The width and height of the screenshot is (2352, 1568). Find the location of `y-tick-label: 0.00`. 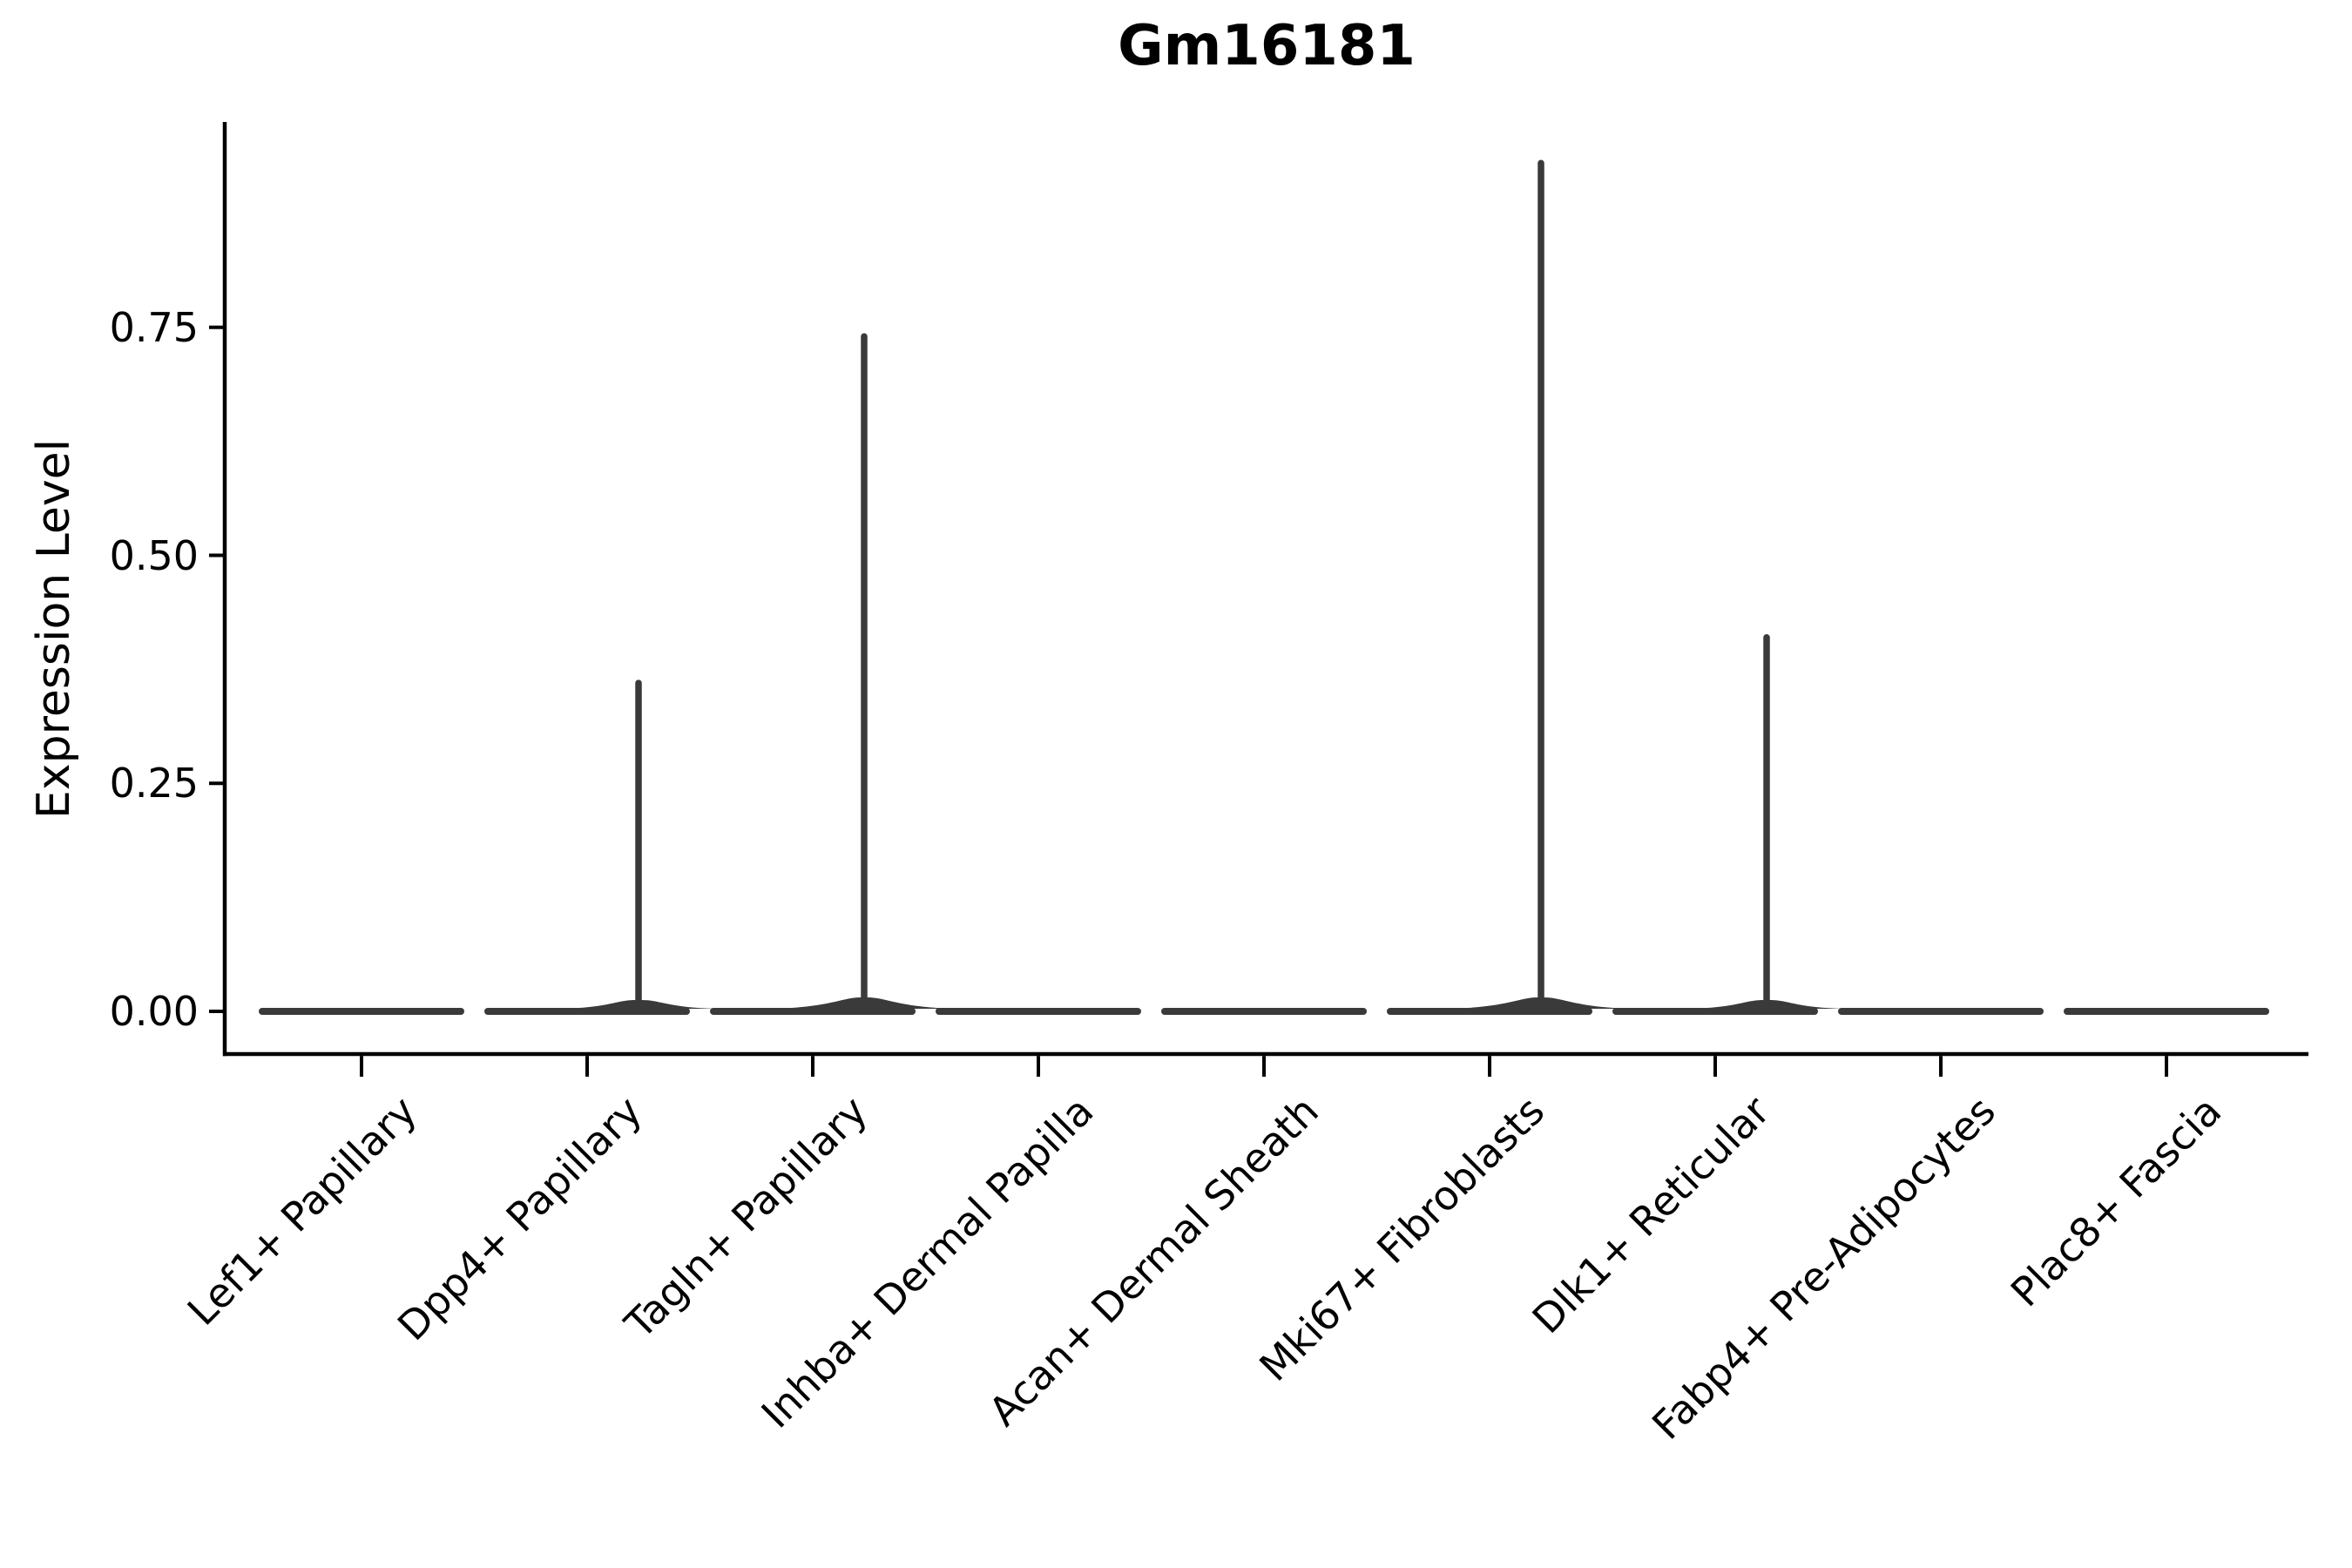

y-tick-label: 0.00 is located at coordinates (154, 1012).